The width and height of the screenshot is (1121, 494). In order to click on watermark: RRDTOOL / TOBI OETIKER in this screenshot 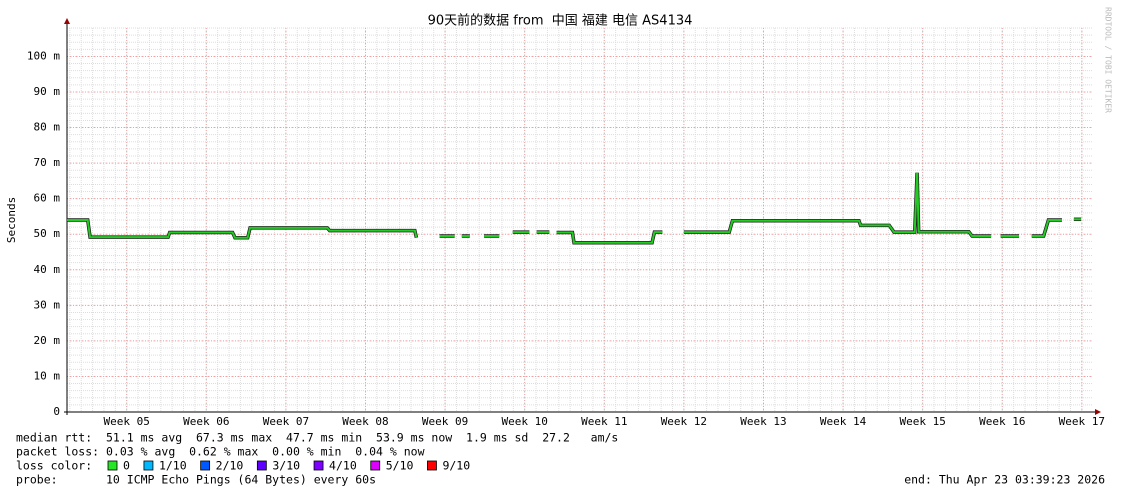, I will do `click(1108, 60)`.